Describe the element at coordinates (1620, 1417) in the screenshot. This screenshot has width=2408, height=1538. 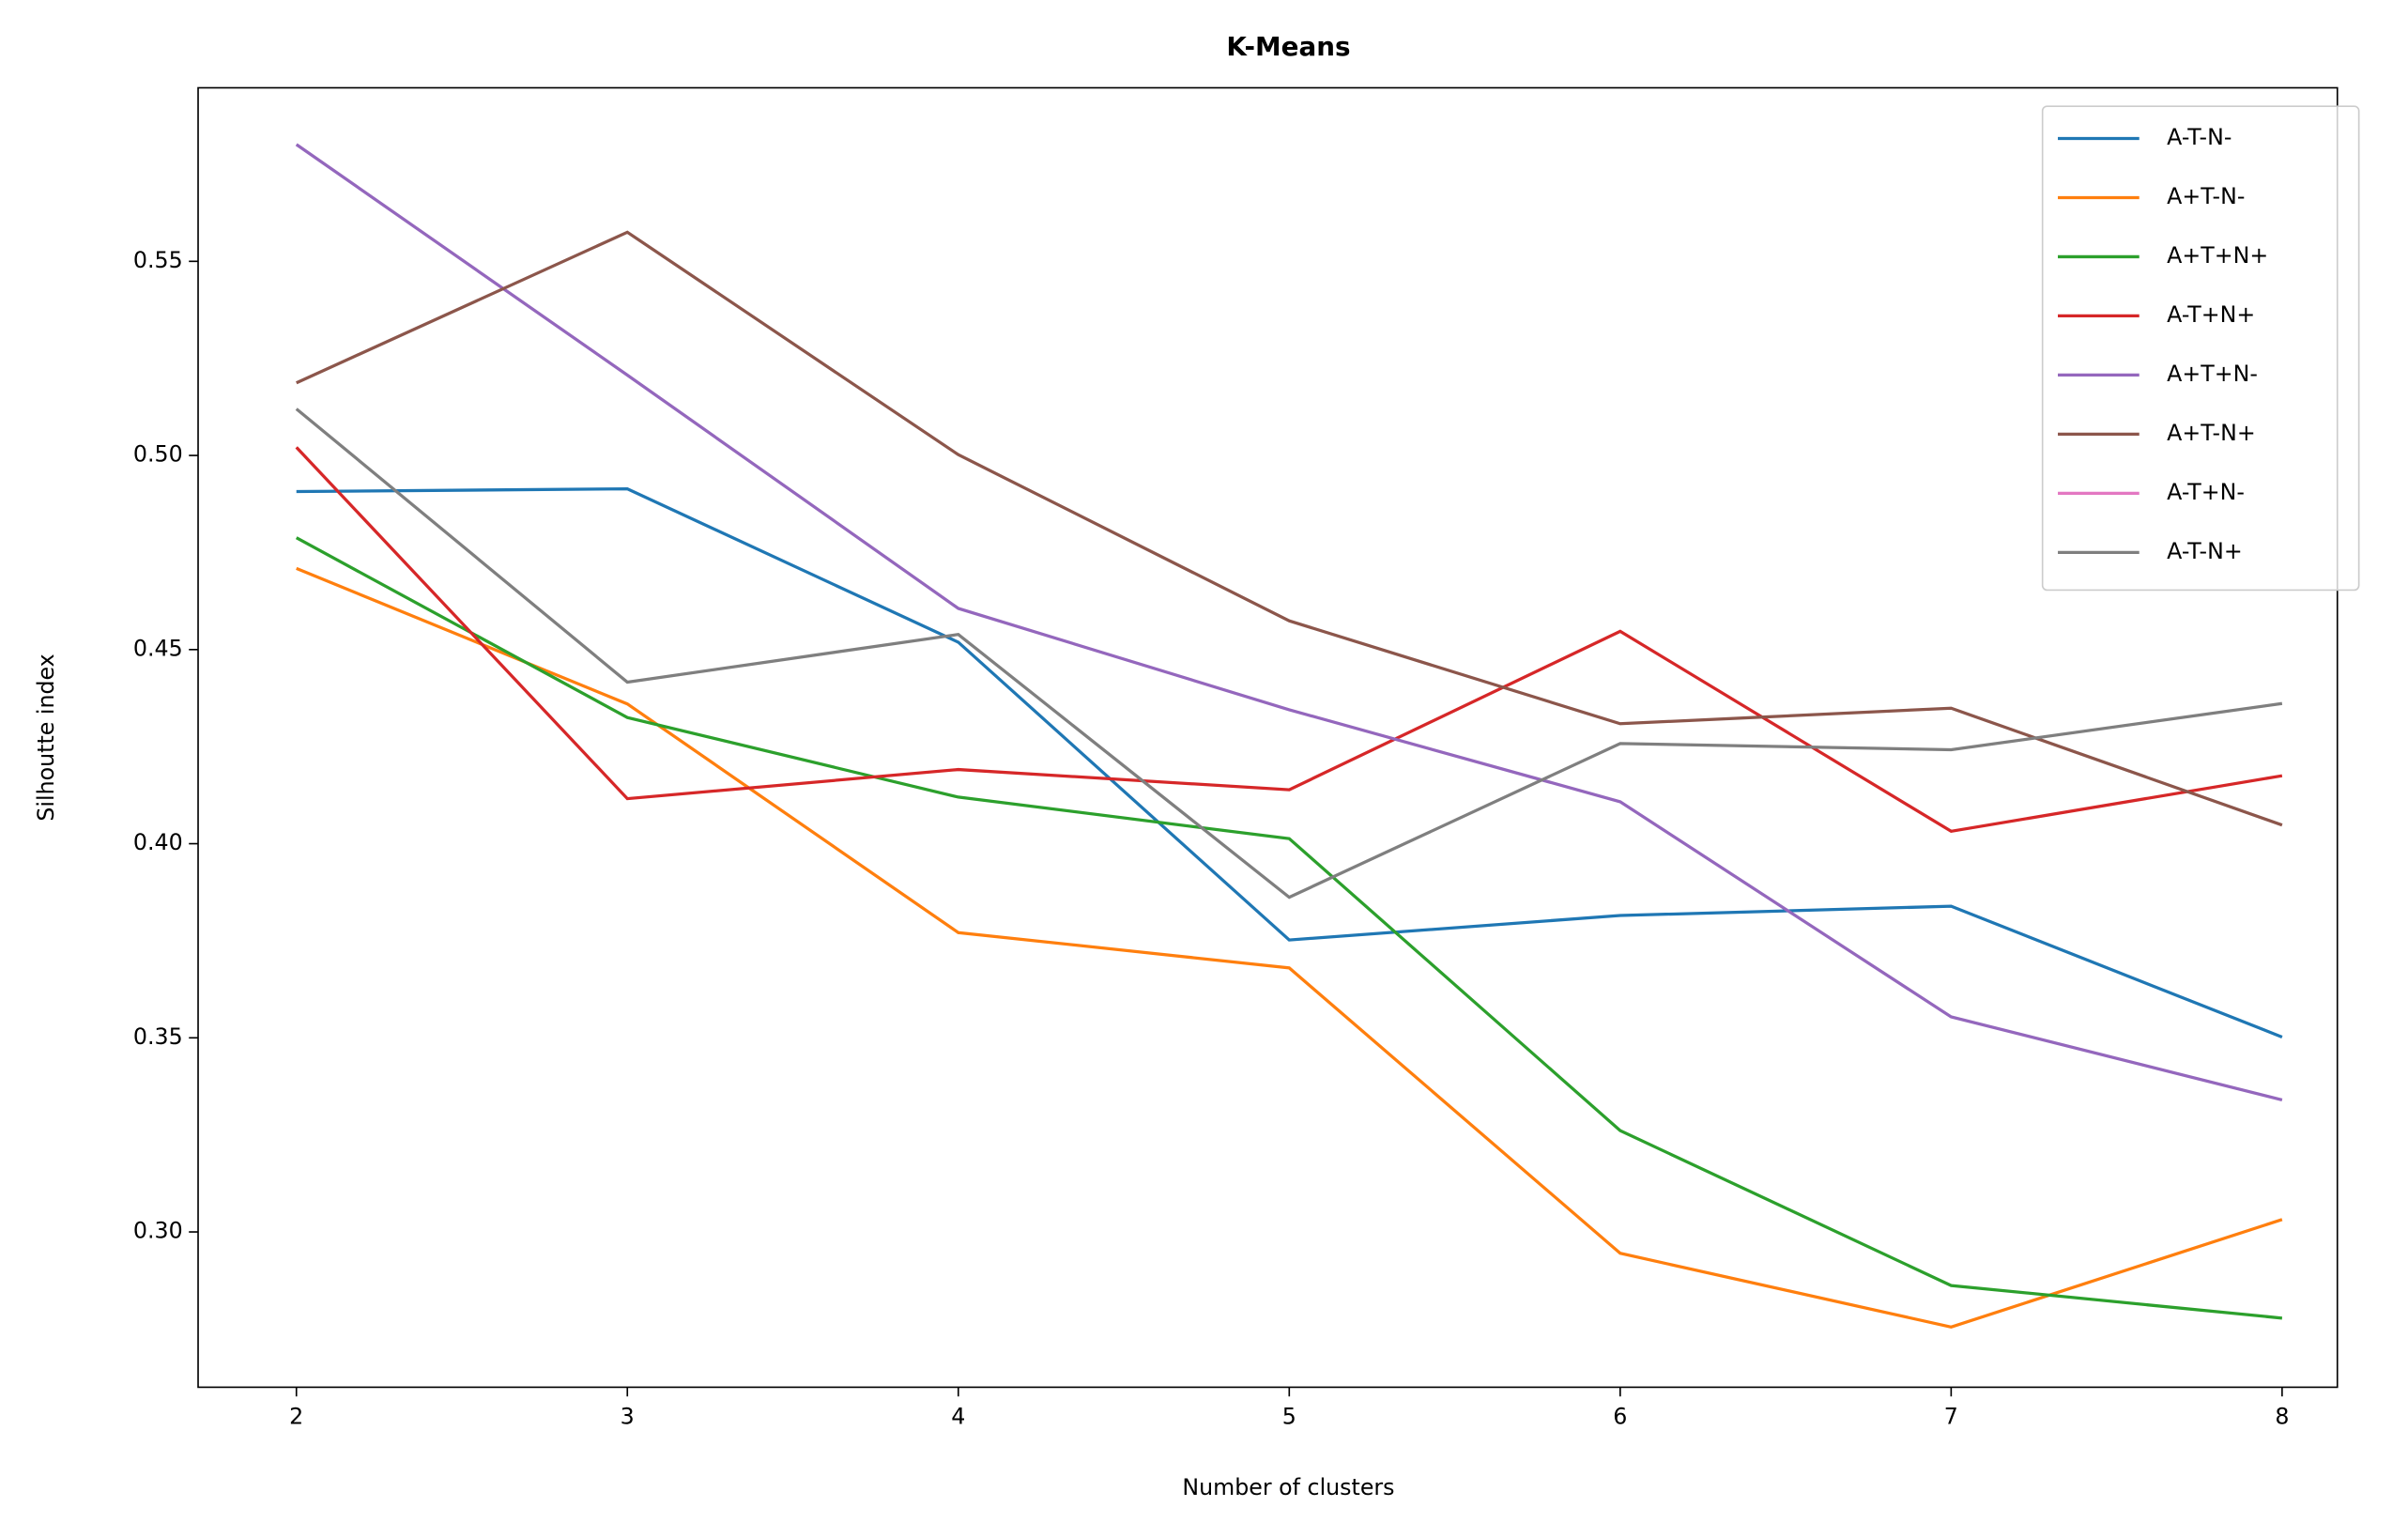
I see `x-tick-label: 6` at that location.